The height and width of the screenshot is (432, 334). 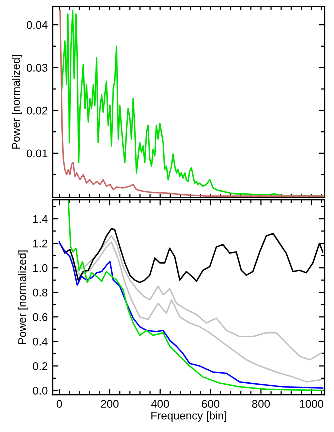 I want to click on y-tick-label: 0.4, so click(x=40, y=342).